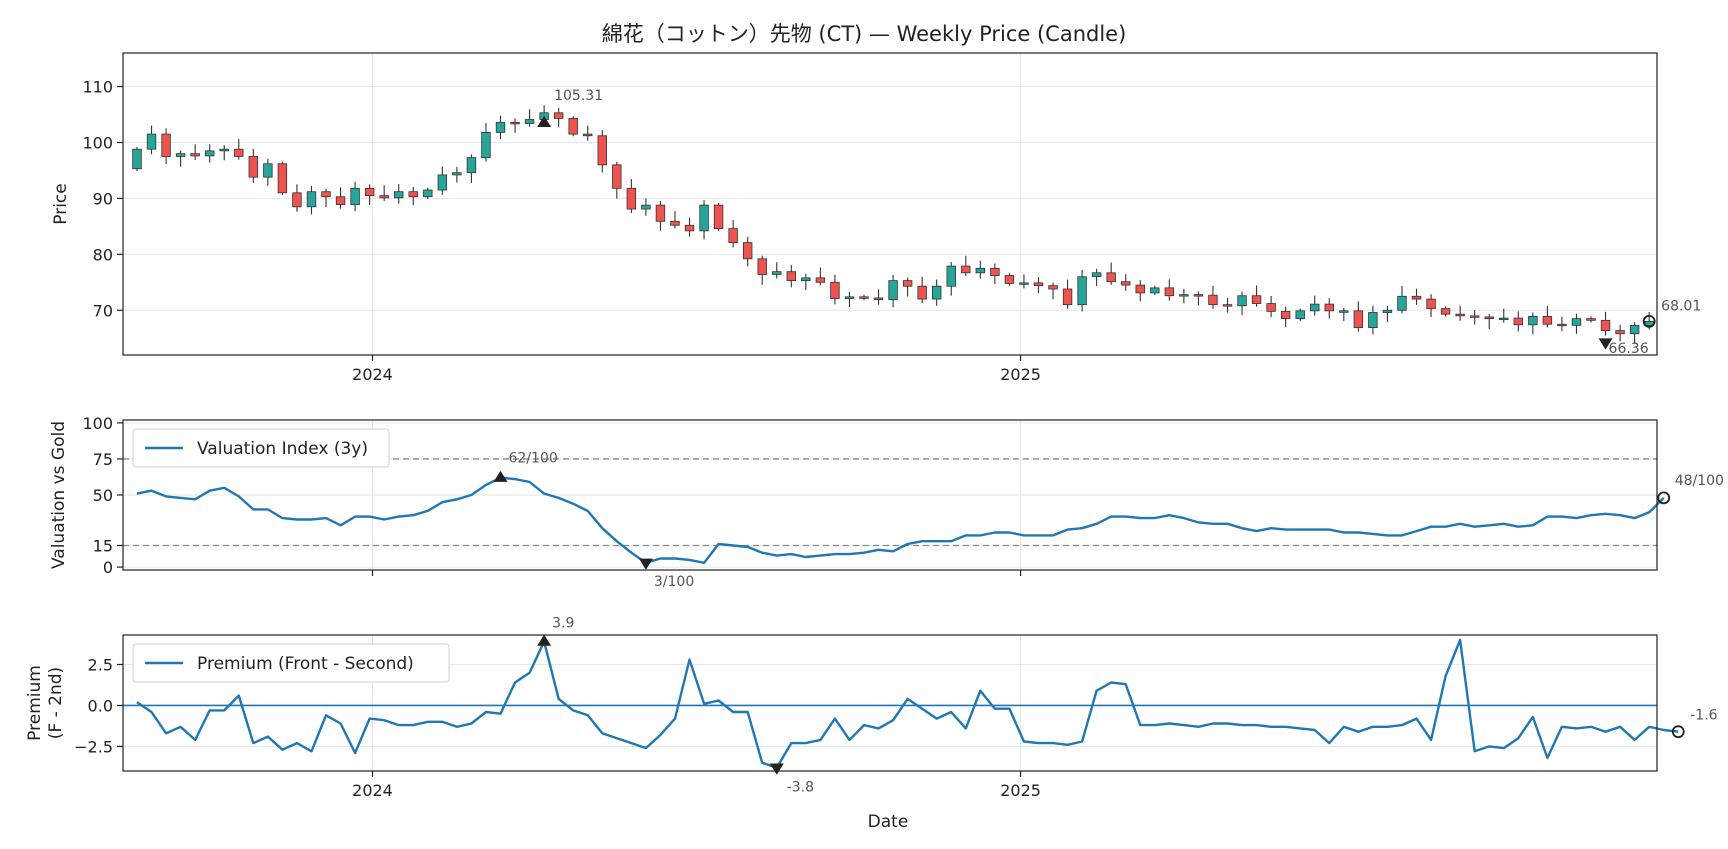 The width and height of the screenshot is (1728, 849). Describe the element at coordinates (900, 520) in the screenshot. I see `valuation-line` at that location.